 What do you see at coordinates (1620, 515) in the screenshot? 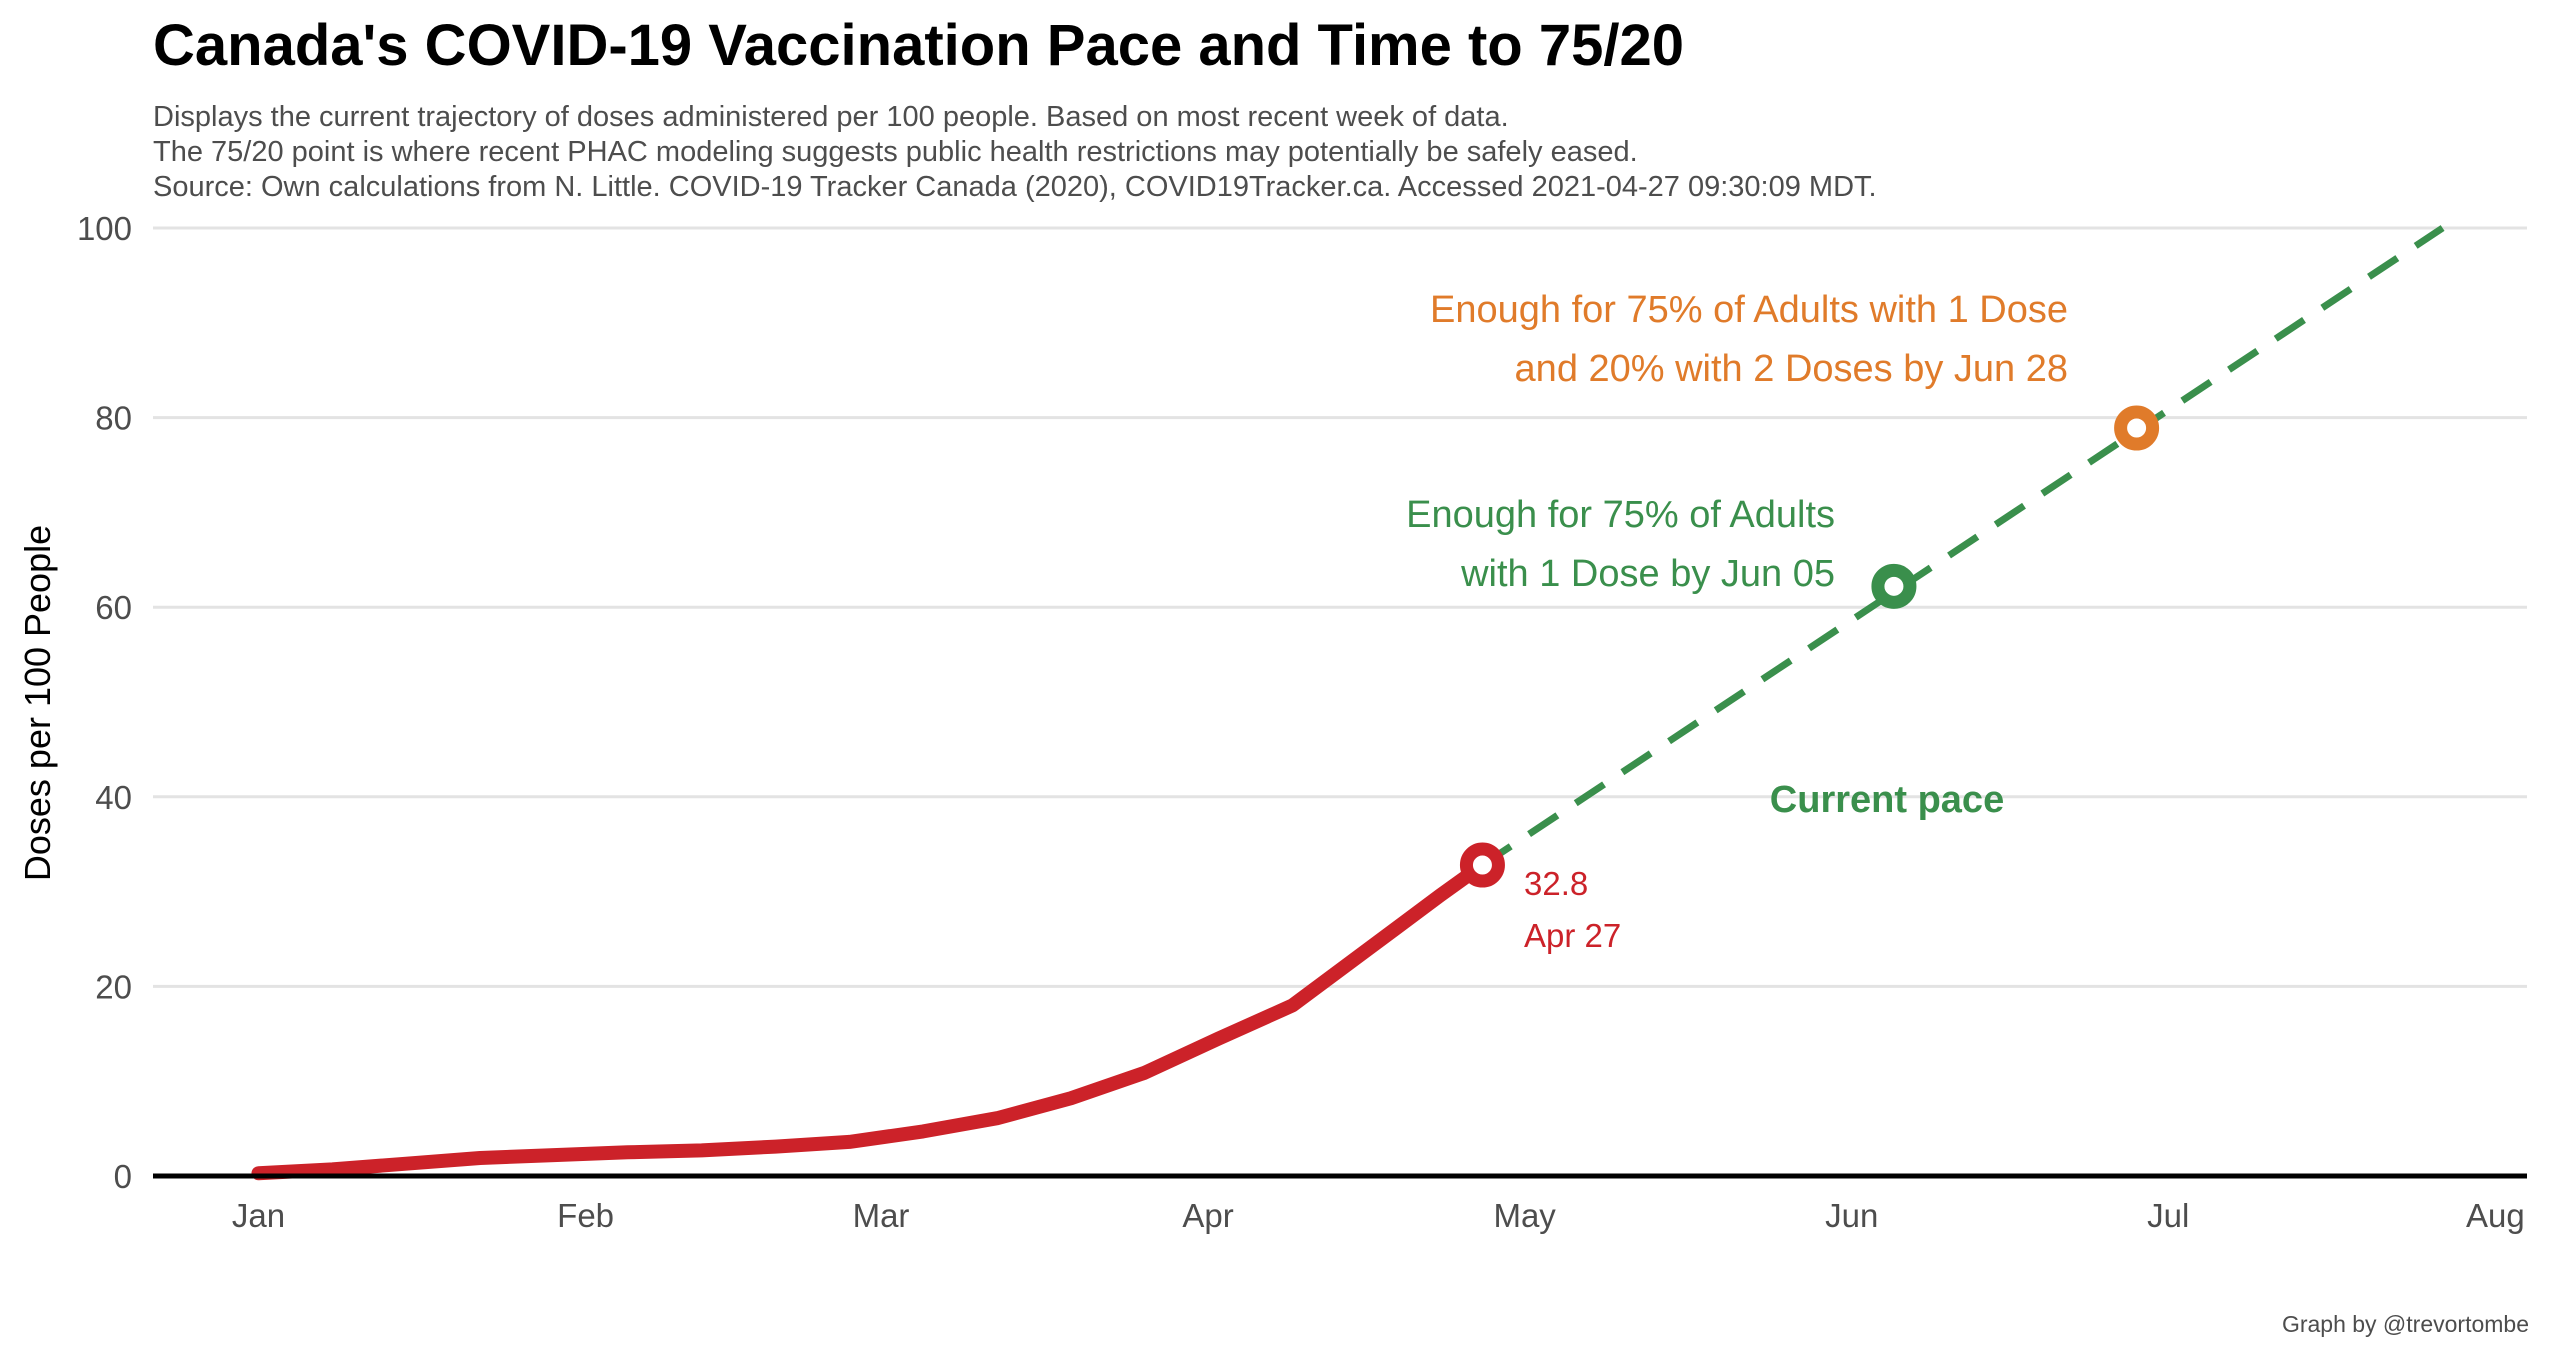
I see `first-dose-annotation-line-1: Enough for 75% of Adults` at bounding box center [1620, 515].